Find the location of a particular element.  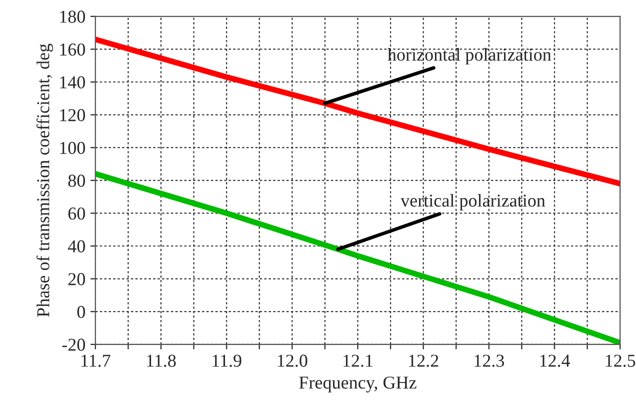

y-tick-label: 20 is located at coordinates (76, 279).